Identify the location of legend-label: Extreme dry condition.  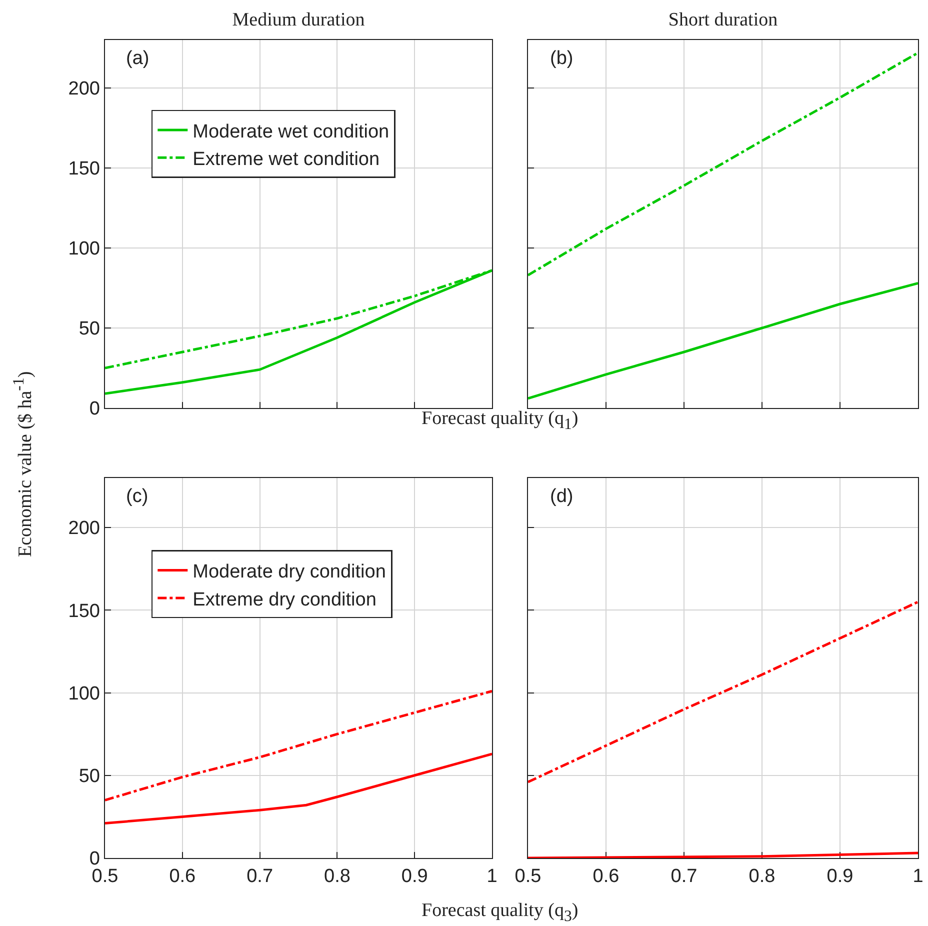
(284, 599).